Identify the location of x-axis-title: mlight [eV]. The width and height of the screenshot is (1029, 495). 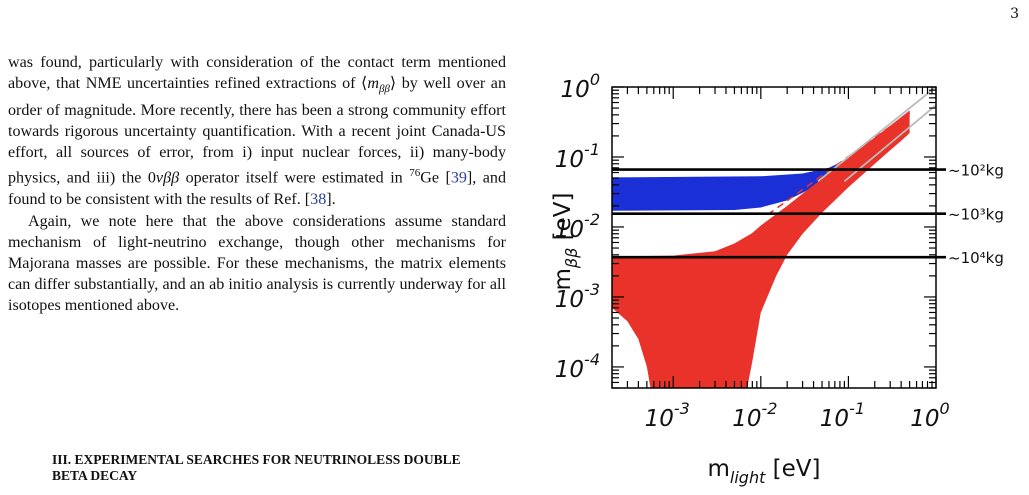
(763, 471).